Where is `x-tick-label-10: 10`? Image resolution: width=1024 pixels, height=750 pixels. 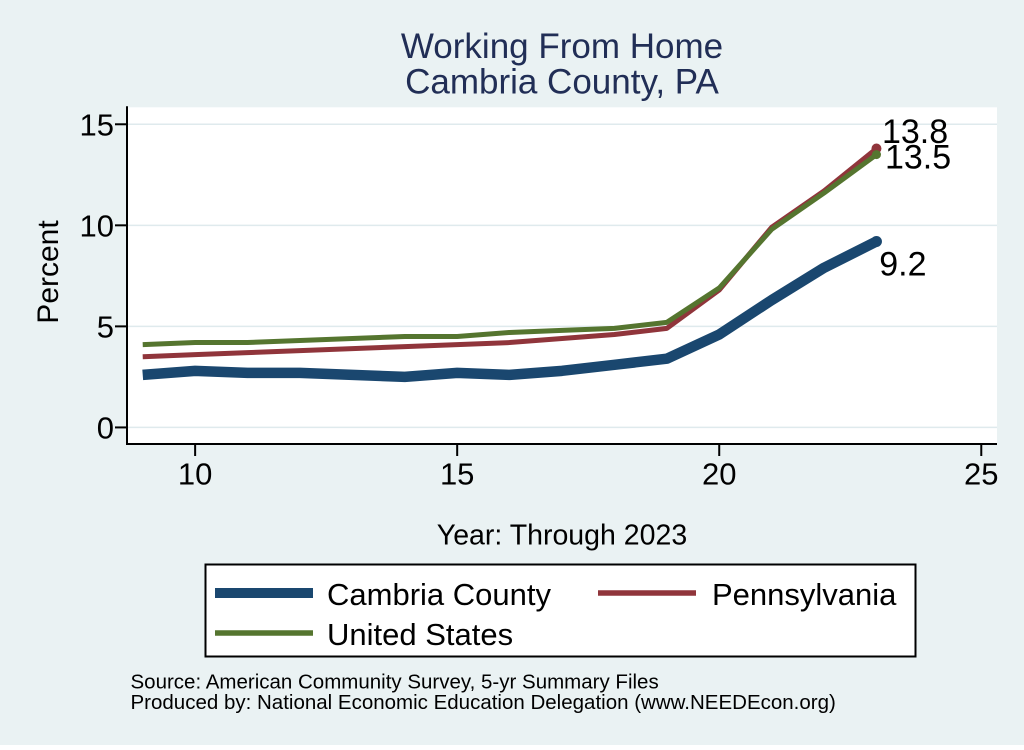
x-tick-label-10: 10 is located at coordinates (195, 474).